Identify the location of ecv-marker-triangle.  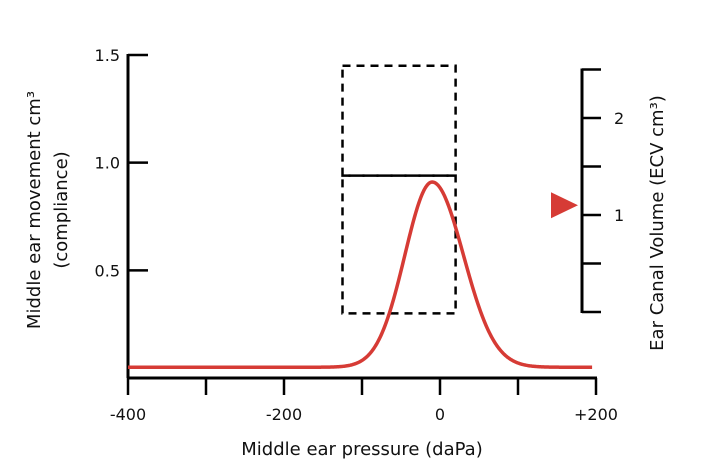
(564, 205).